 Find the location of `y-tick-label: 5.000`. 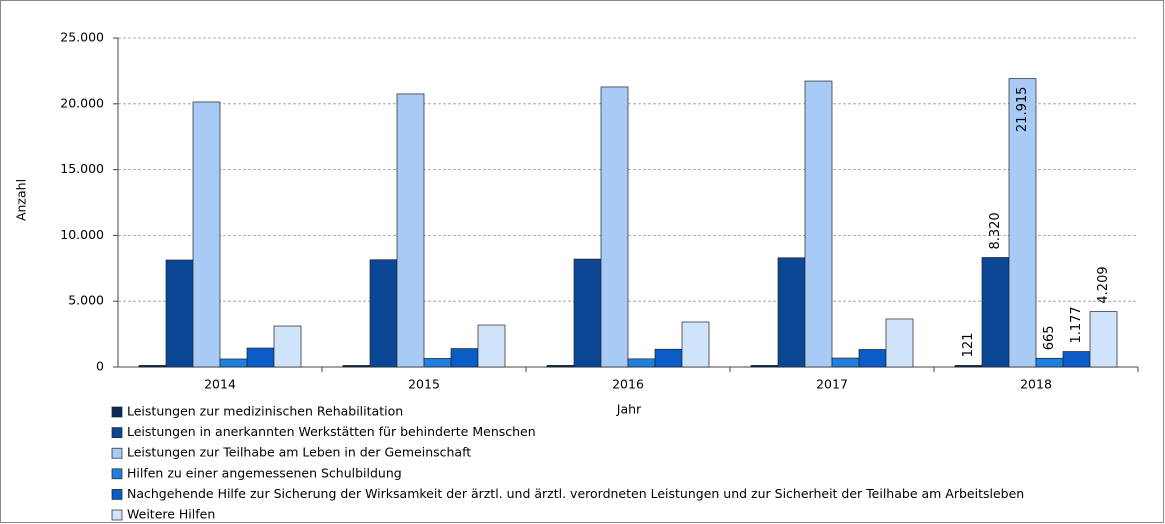

y-tick-label: 5.000 is located at coordinates (86, 300).